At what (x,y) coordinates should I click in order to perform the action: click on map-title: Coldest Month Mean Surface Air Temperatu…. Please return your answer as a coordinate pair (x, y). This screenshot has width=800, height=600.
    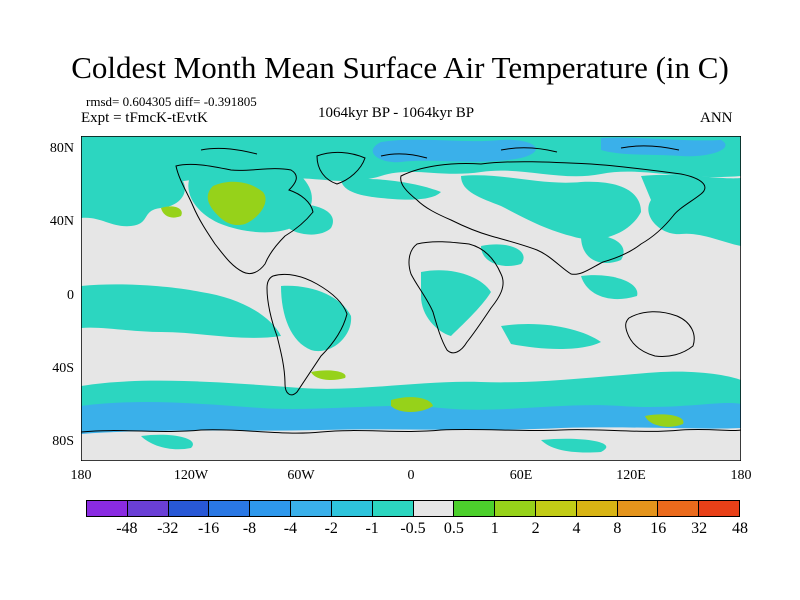
    Looking at the image, I should click on (400, 67).